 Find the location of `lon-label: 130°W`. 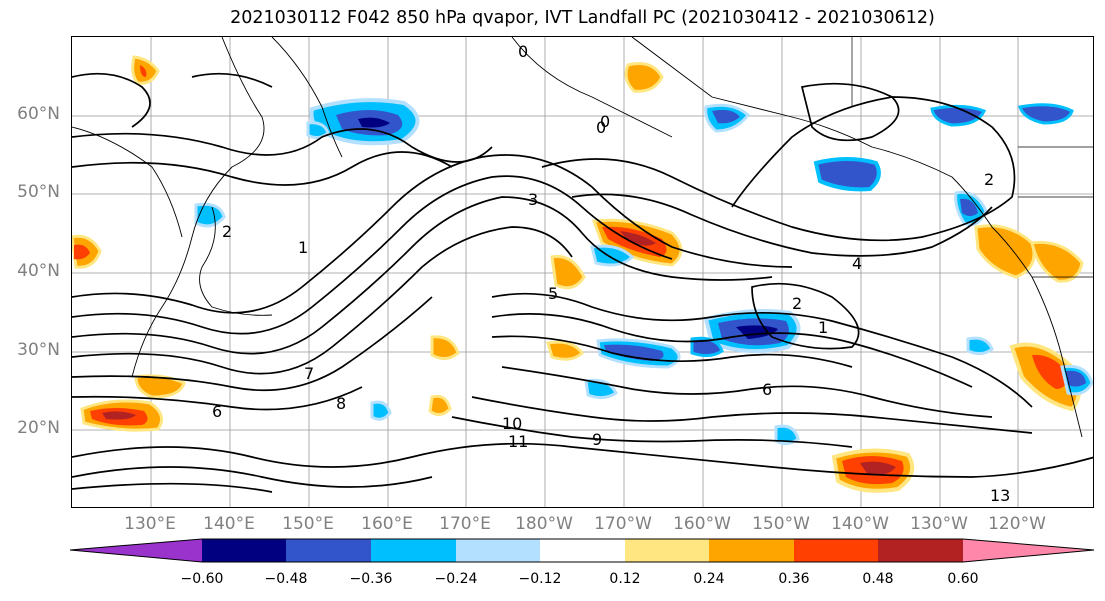

lon-label: 130°W is located at coordinates (939, 524).